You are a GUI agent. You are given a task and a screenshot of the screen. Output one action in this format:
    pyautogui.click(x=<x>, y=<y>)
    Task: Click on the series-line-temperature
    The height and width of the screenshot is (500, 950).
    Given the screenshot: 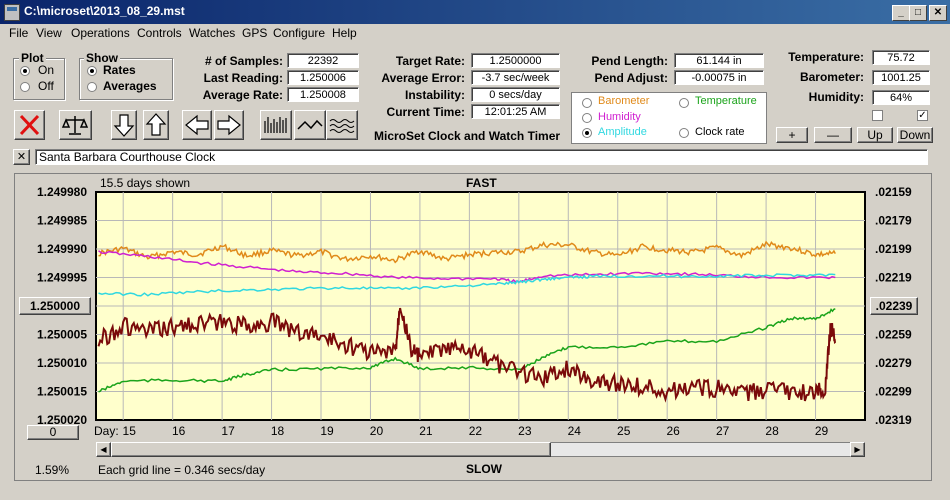 What is the action you would take?
    pyautogui.click(x=467, y=350)
    